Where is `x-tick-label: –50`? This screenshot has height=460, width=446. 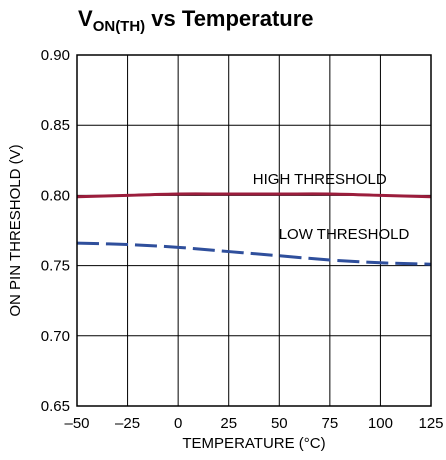
x-tick-label: –50 is located at coordinates (76, 423).